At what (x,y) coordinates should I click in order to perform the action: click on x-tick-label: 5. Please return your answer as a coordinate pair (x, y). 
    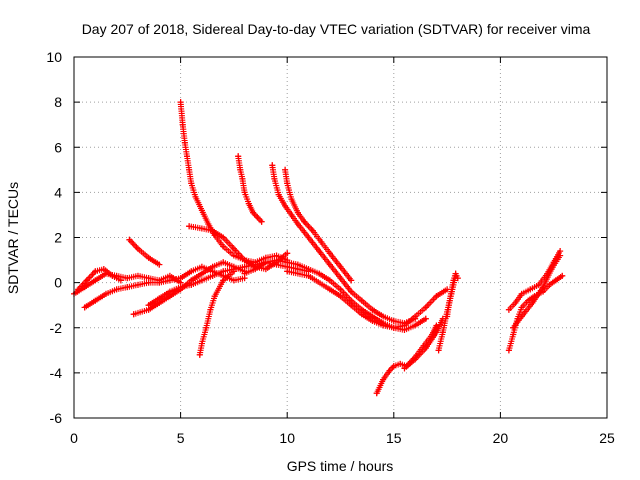
    Looking at the image, I should click on (181, 438).